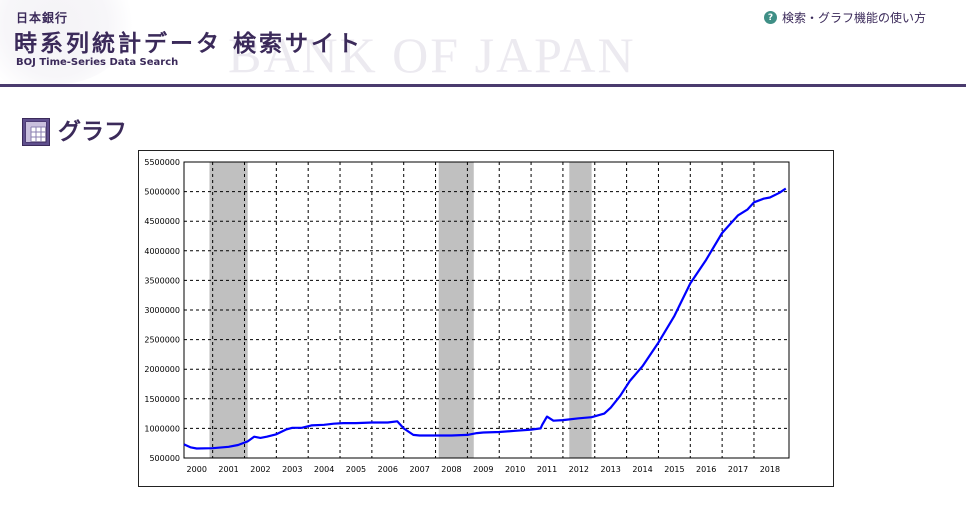 This screenshot has width=966, height=509. Describe the element at coordinates (189, 44) in the screenshot. I see `site-title: 時系列統計データ 検索サイト` at that location.